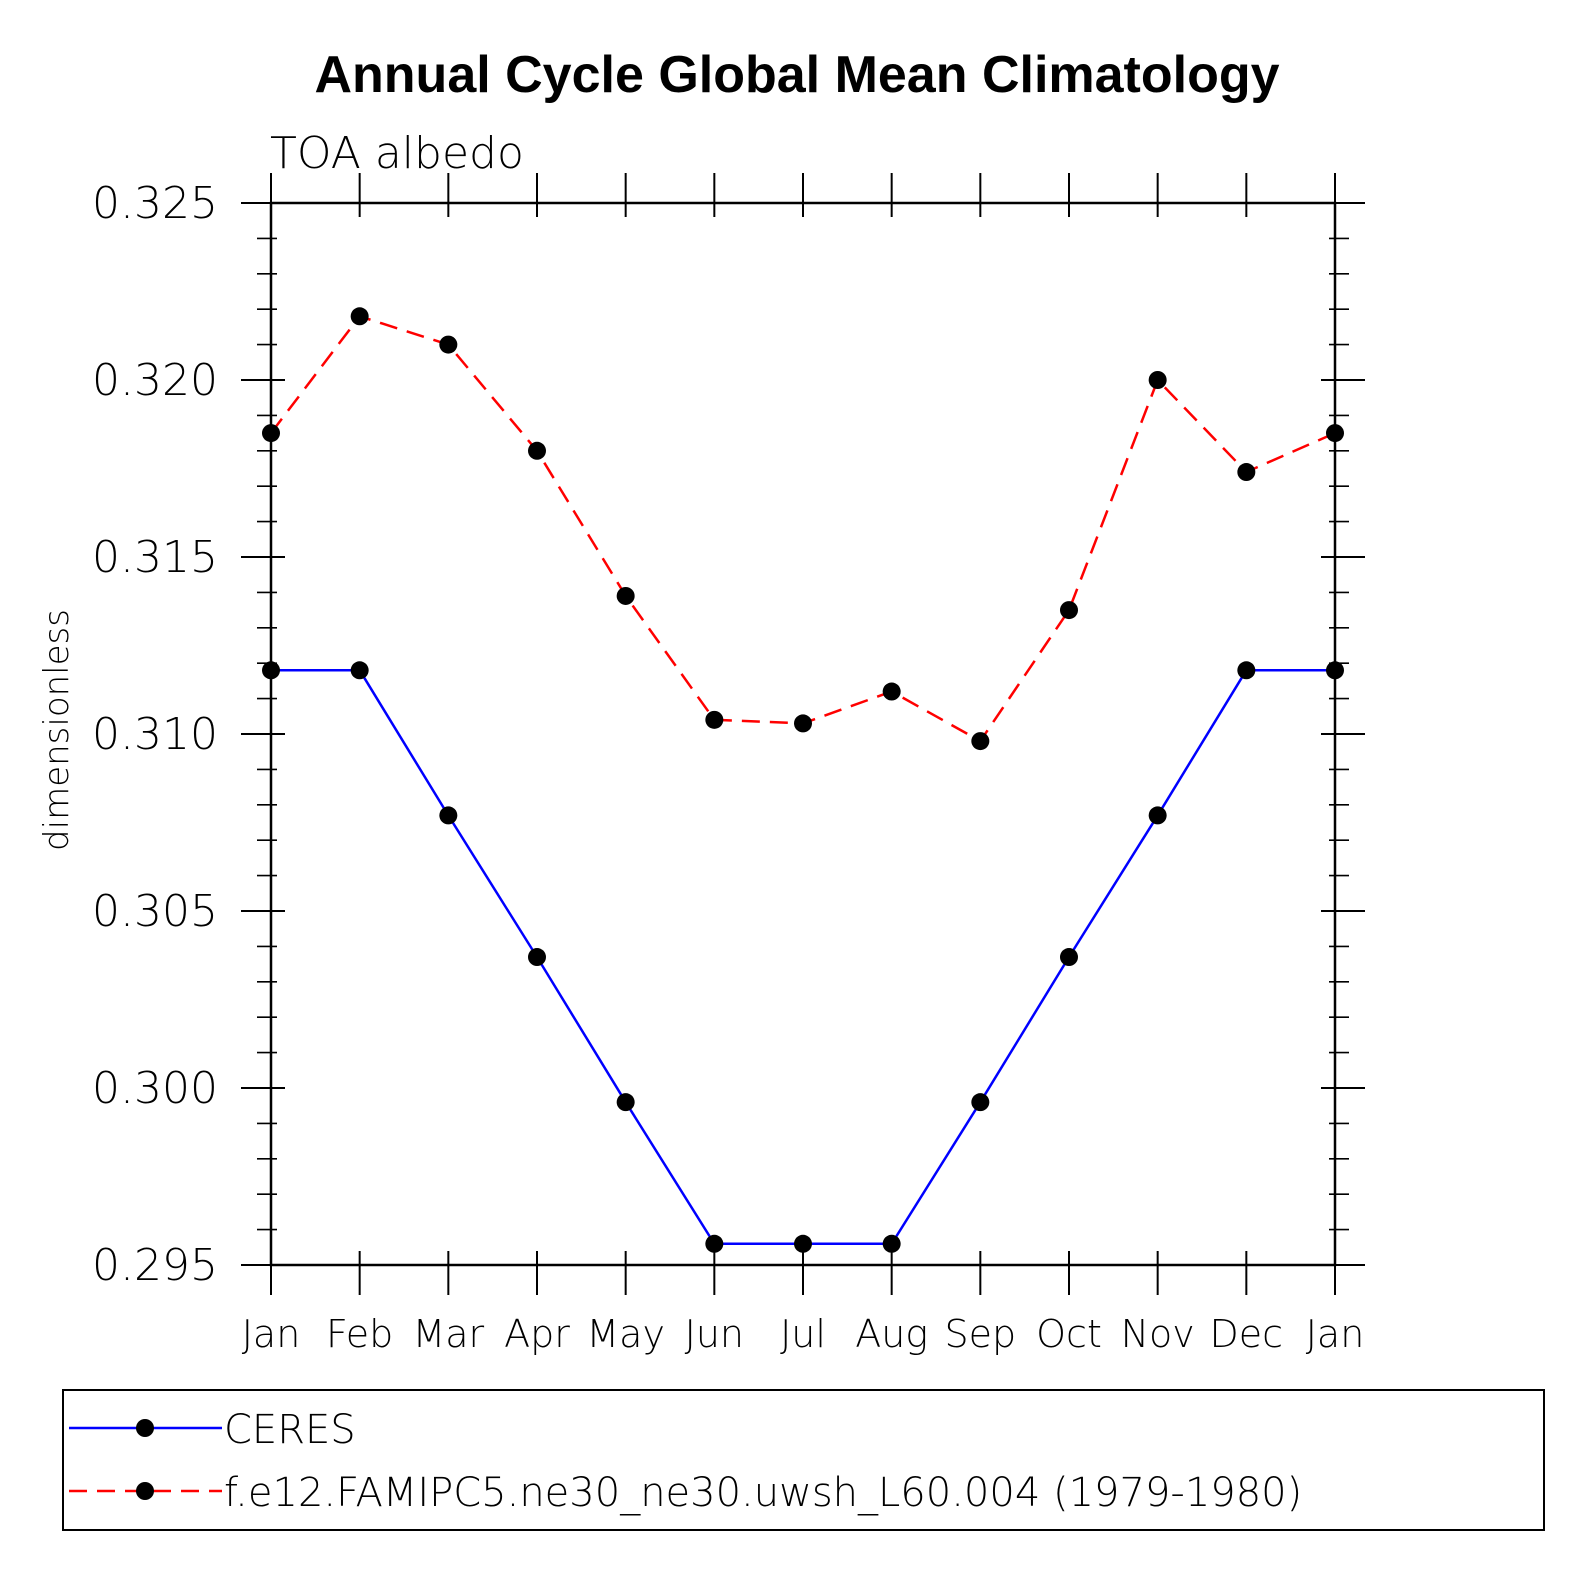  Describe the element at coordinates (155, 911) in the screenshot. I see `y-tick-label: 0.305` at that location.